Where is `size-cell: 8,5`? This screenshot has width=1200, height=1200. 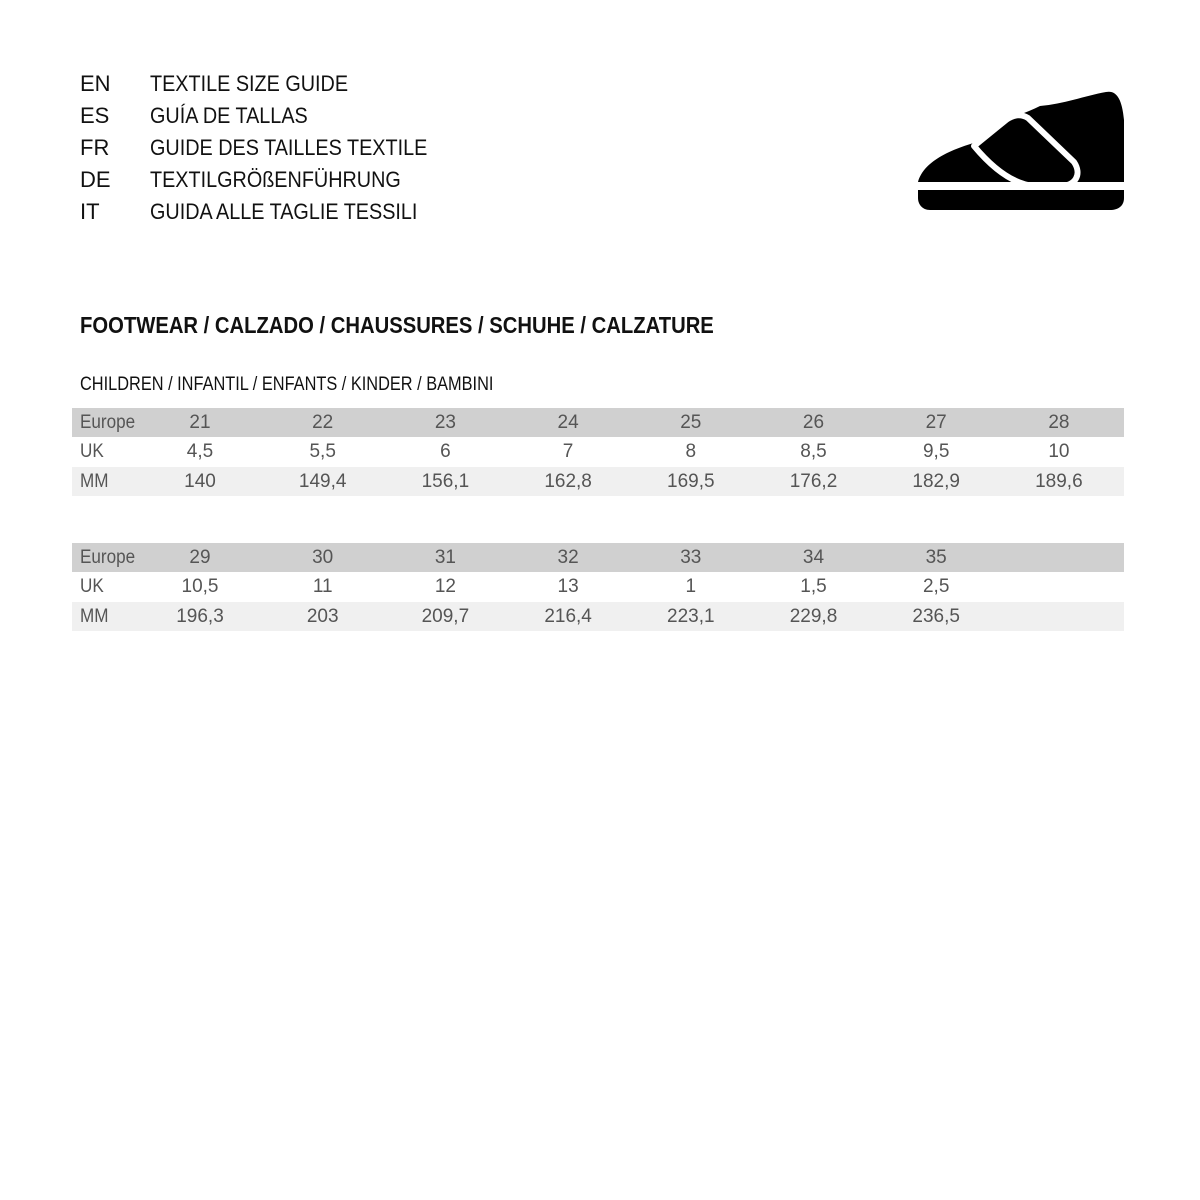 size-cell: 8,5 is located at coordinates (813, 452).